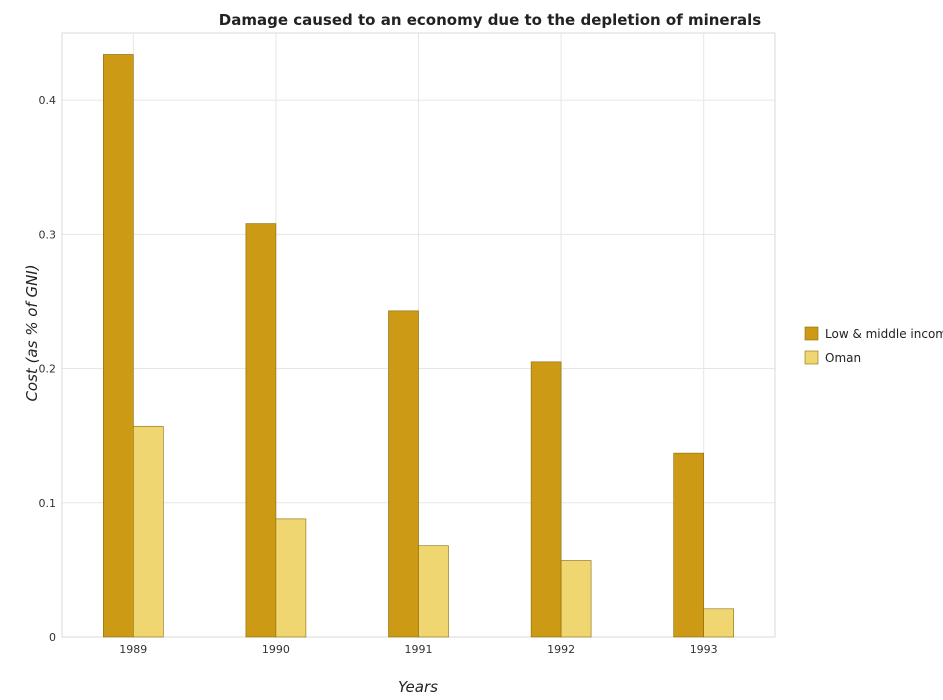 The width and height of the screenshot is (943, 700). I want to click on bar-low-middle-income-1993, so click(689, 545).